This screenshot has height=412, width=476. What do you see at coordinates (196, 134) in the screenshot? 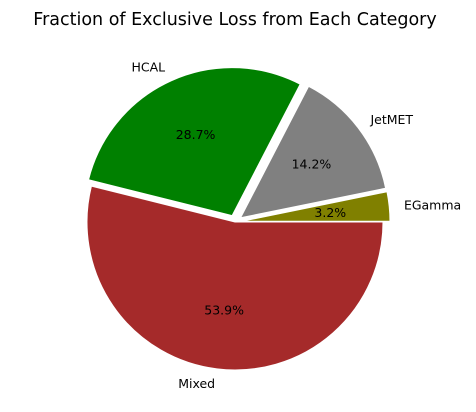
I see `pct-label-hcal: 28.7%` at bounding box center [196, 134].